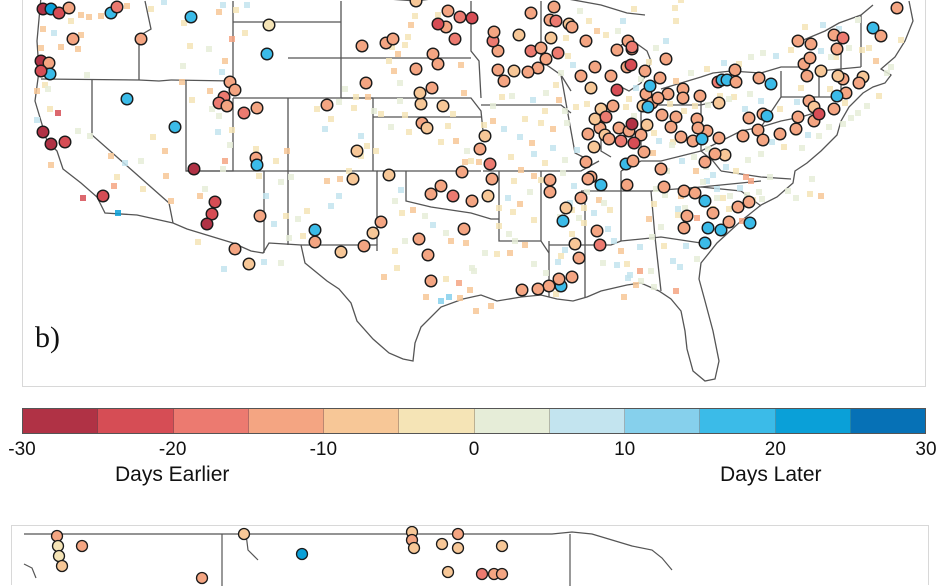  What do you see at coordinates (771, 474) in the screenshot?
I see `days-later-caption: Days Later` at bounding box center [771, 474].